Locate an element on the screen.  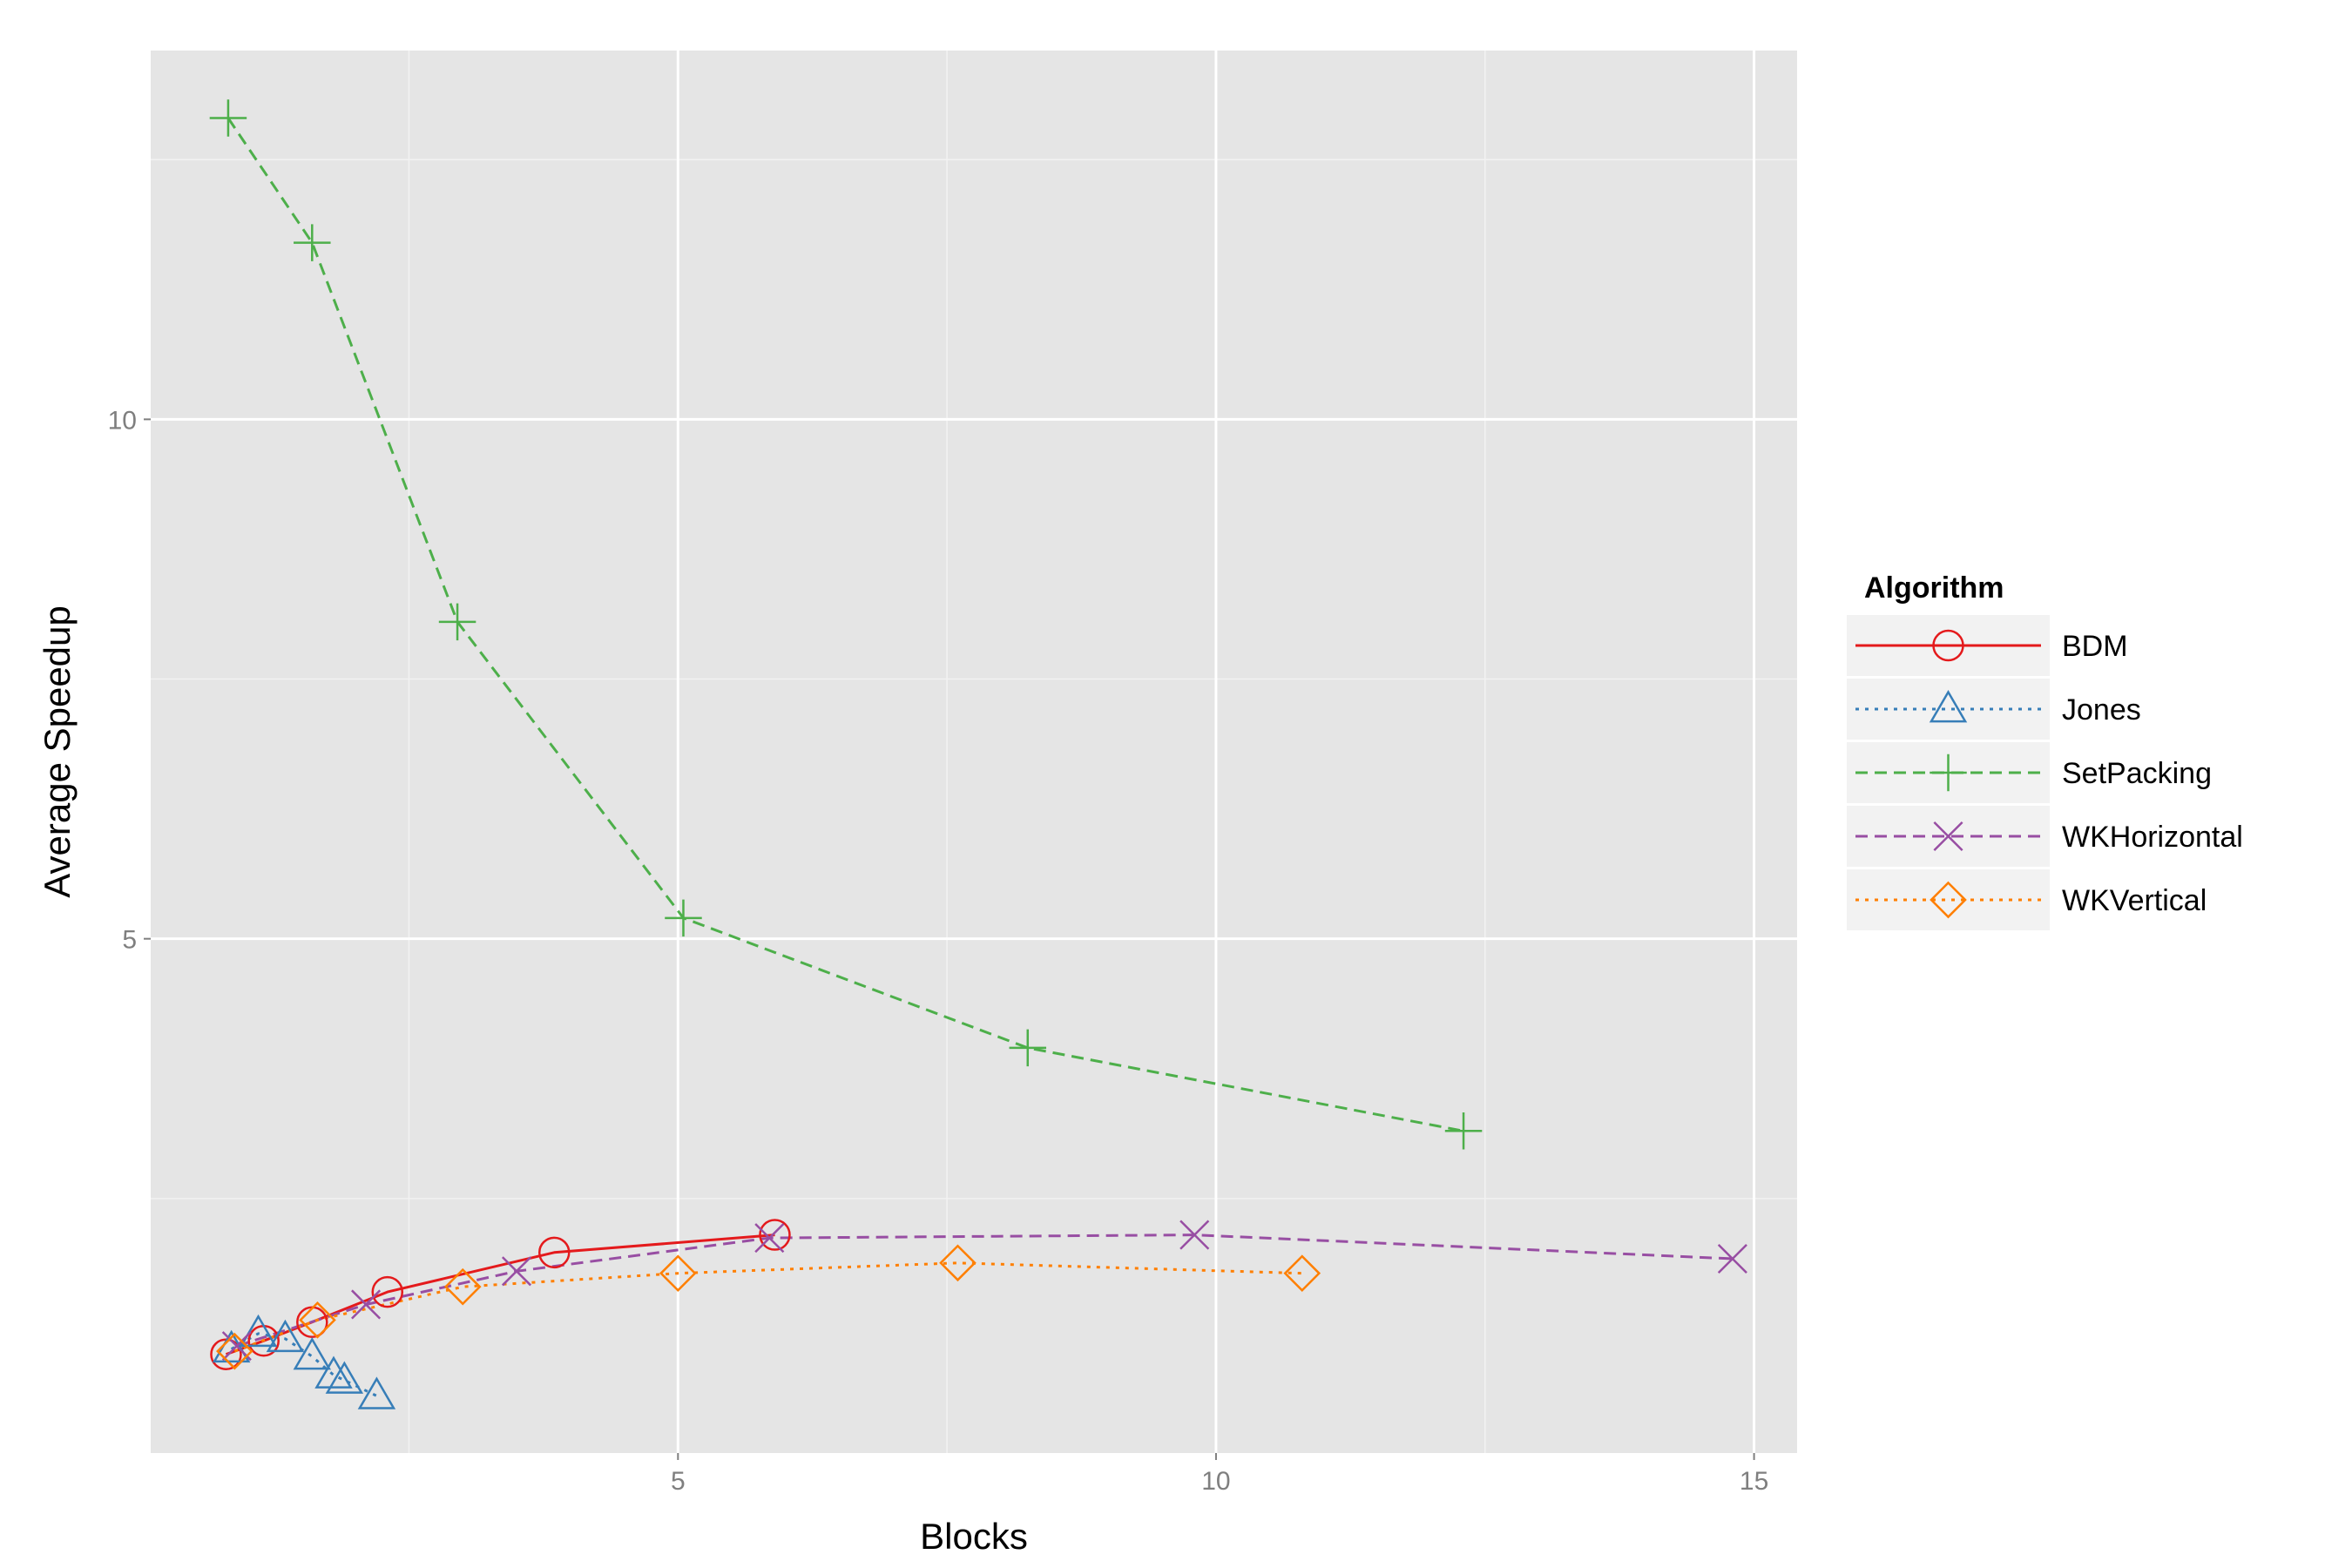
x-tick-label-2: 15 is located at coordinates (1754, 1481).